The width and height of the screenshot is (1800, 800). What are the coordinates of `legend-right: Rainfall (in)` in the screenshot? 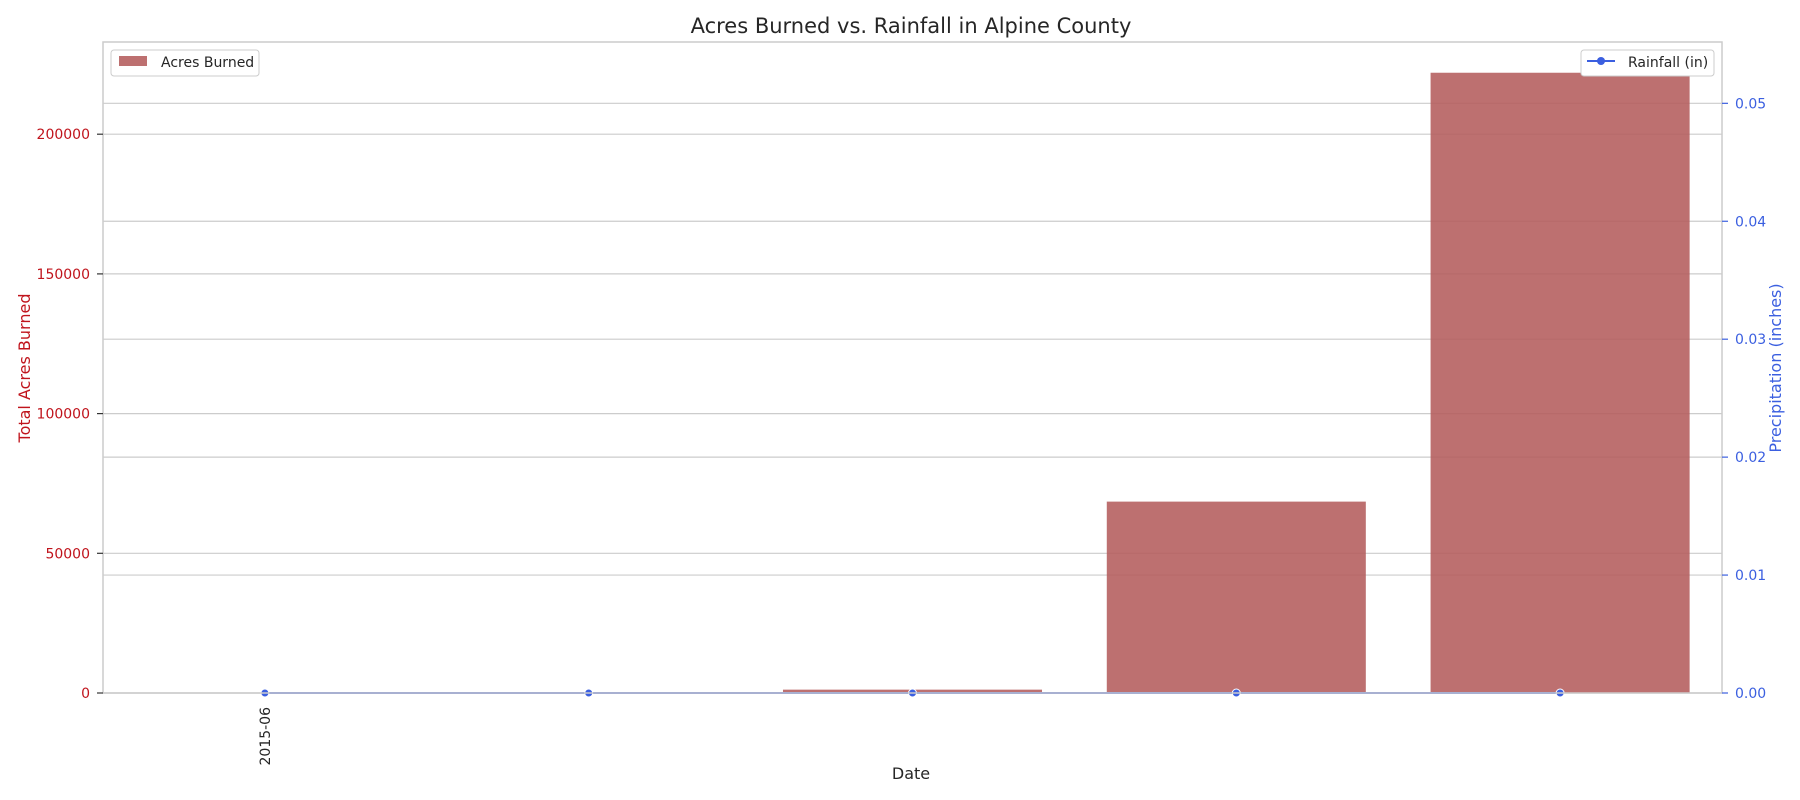 It's located at (1647, 63).